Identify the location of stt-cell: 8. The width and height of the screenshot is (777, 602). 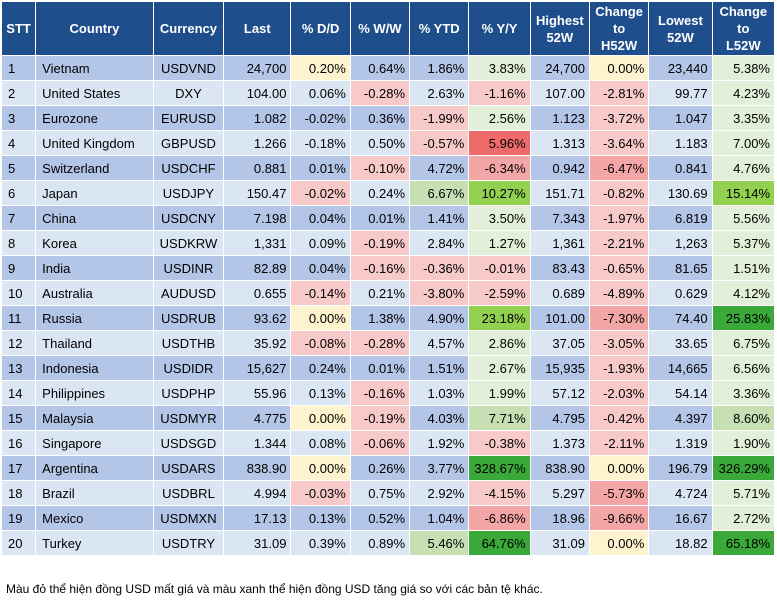
(18, 243).